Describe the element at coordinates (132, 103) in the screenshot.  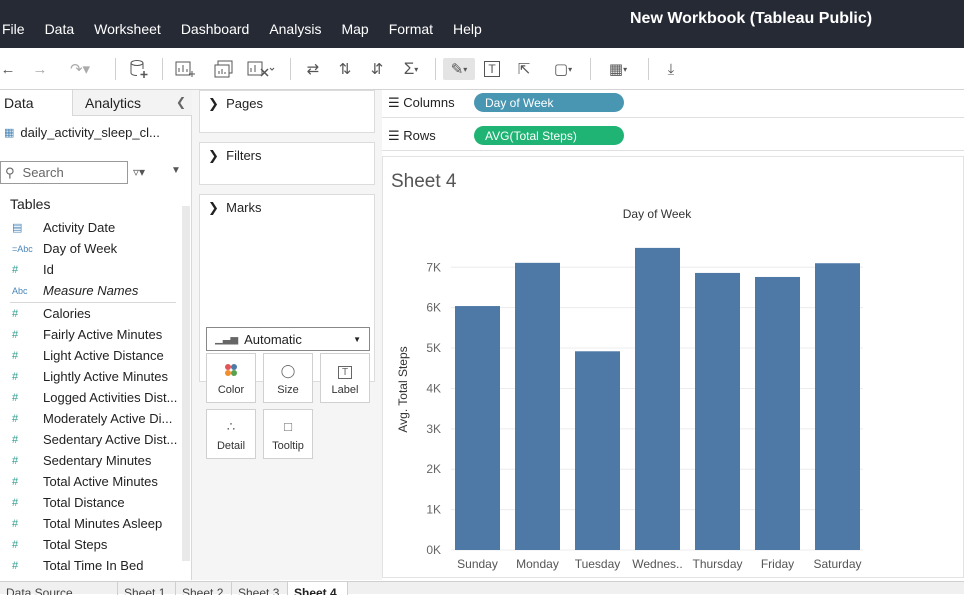
I see `tab-analytics: Analytics` at that location.